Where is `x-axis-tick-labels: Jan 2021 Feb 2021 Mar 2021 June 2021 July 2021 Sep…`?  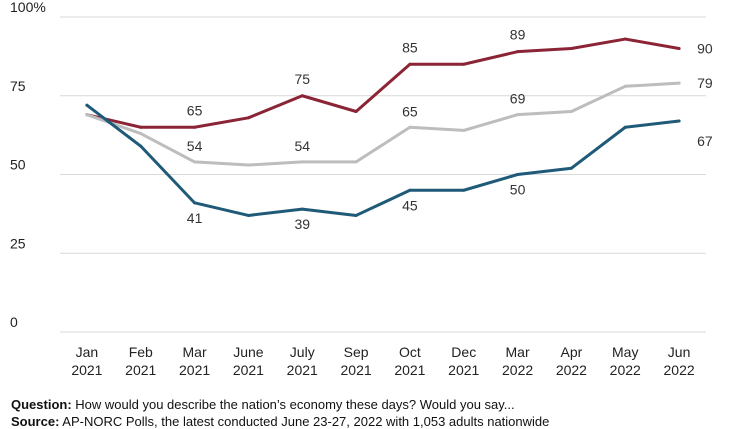 x-axis-tick-labels: Jan 2021 Feb 2021 Mar 2021 June 2021 July 2021 Sep… is located at coordinates (383, 361).